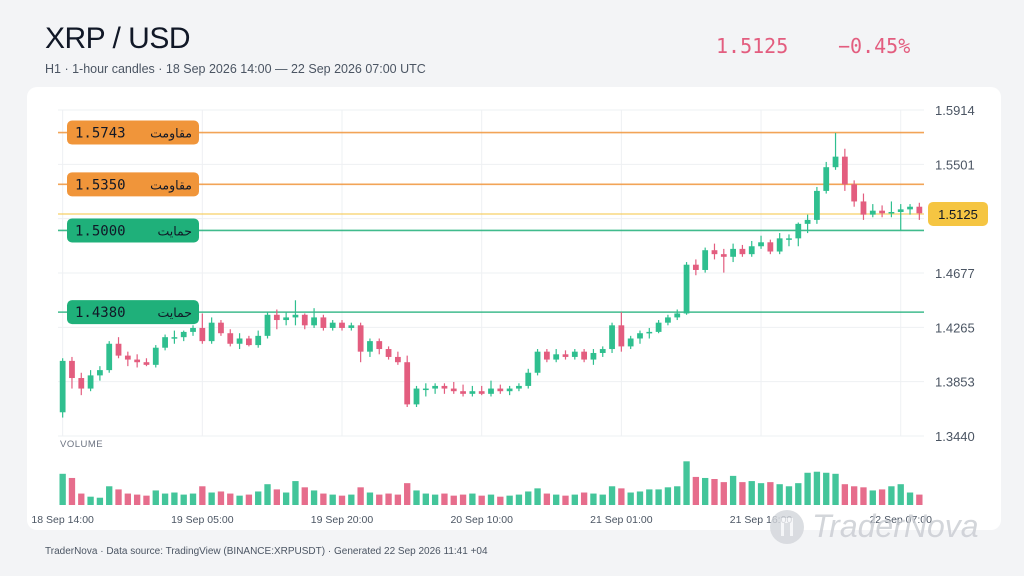 The width and height of the screenshot is (1024, 576). What do you see at coordinates (81, 444) in the screenshot?
I see `volume-label: VOLUME` at bounding box center [81, 444].